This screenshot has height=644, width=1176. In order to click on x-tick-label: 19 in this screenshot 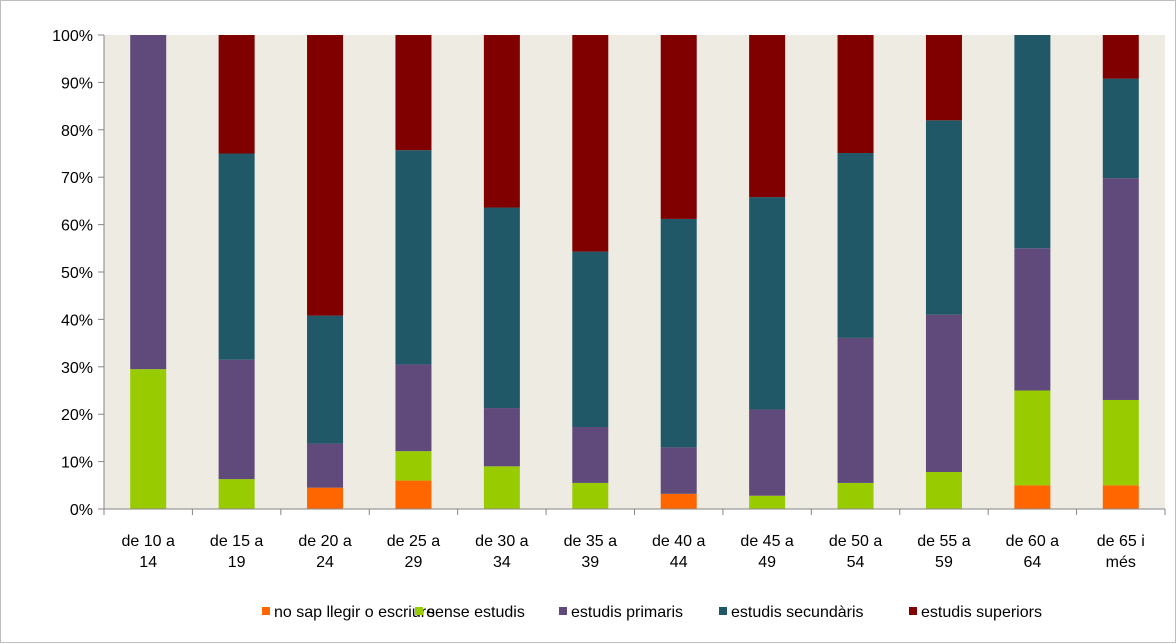, I will do `click(237, 562)`.